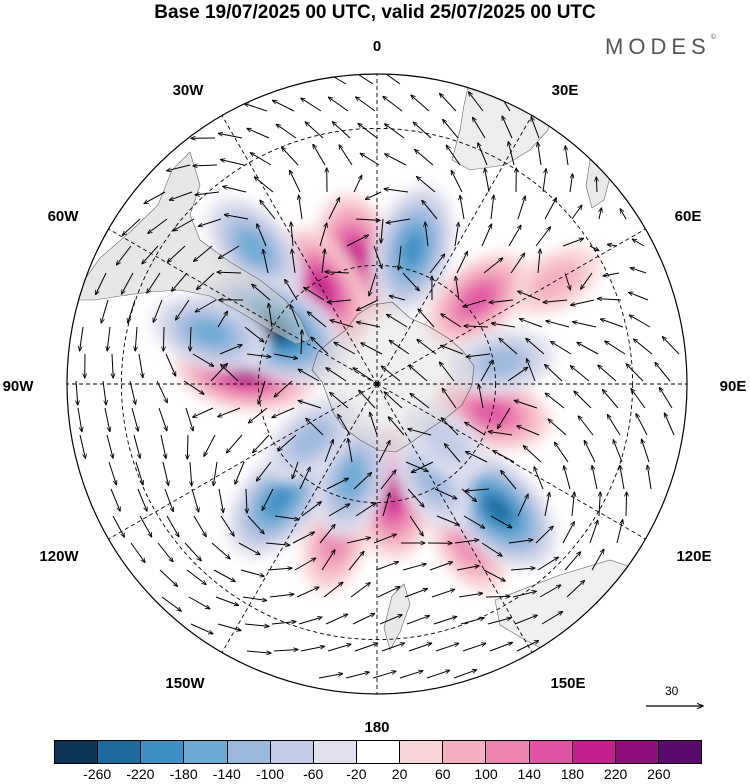 Image resolution: width=750 pixels, height=784 pixels. I want to click on label-120w: 120W, so click(59, 556).